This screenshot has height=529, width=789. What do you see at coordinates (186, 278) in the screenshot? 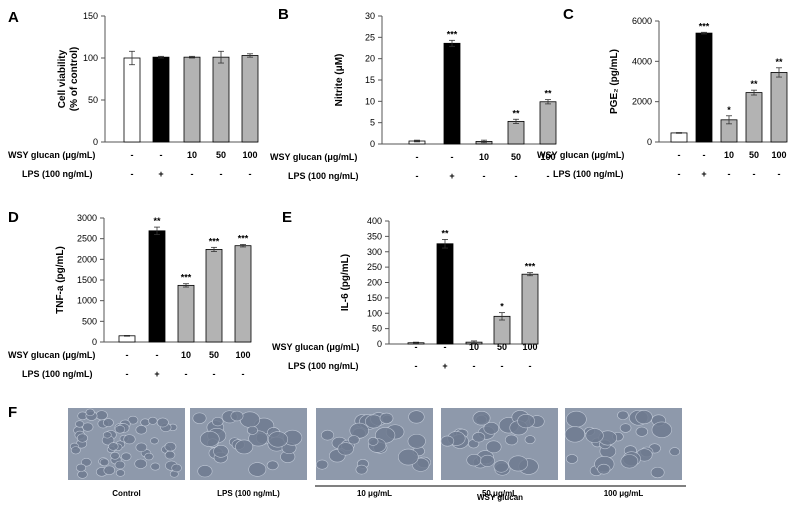
I see `significance-label: ***` at bounding box center [186, 278].